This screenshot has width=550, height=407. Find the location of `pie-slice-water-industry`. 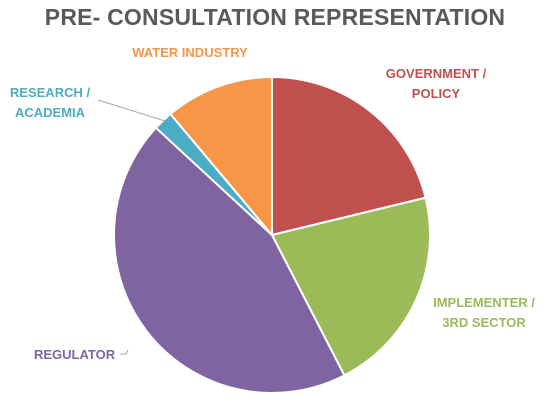

pie-slice-water-industry is located at coordinates (221, 156).